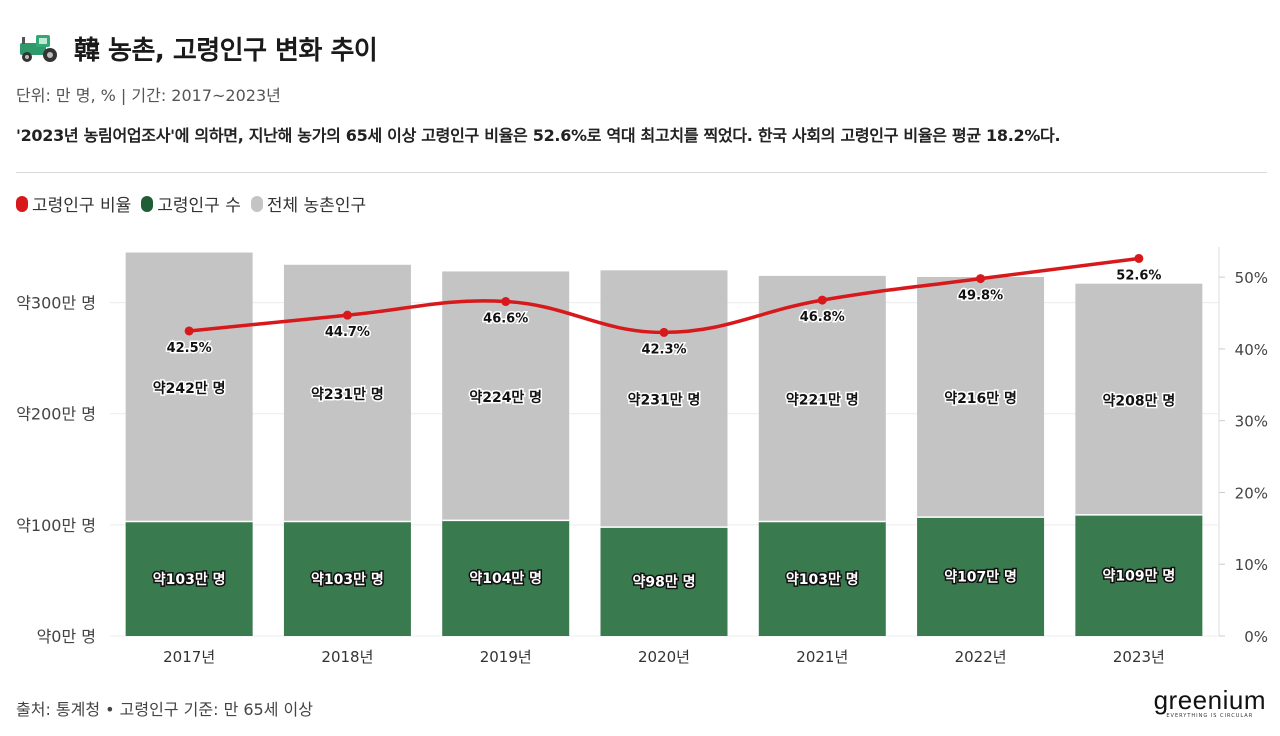 This screenshot has width=1280, height=736. I want to click on bar-label-elderly-1: 약103만 명, so click(347, 579).